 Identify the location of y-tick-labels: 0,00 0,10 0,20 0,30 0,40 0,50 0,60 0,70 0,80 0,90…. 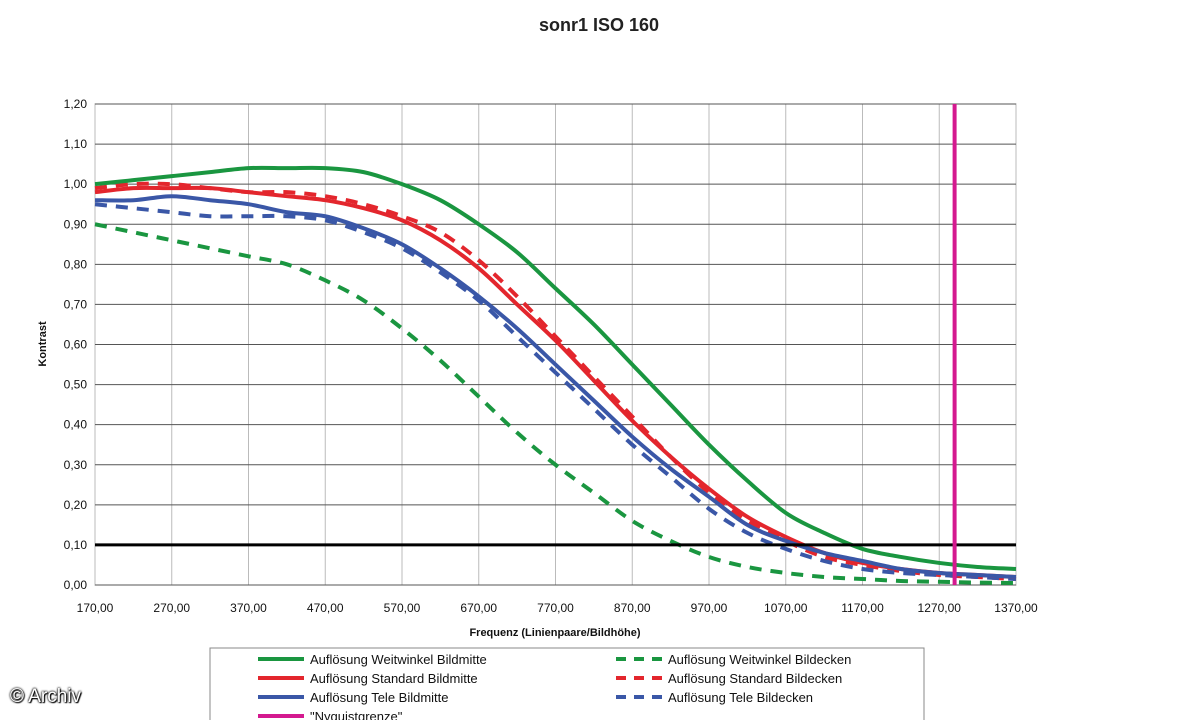
(76, 344).